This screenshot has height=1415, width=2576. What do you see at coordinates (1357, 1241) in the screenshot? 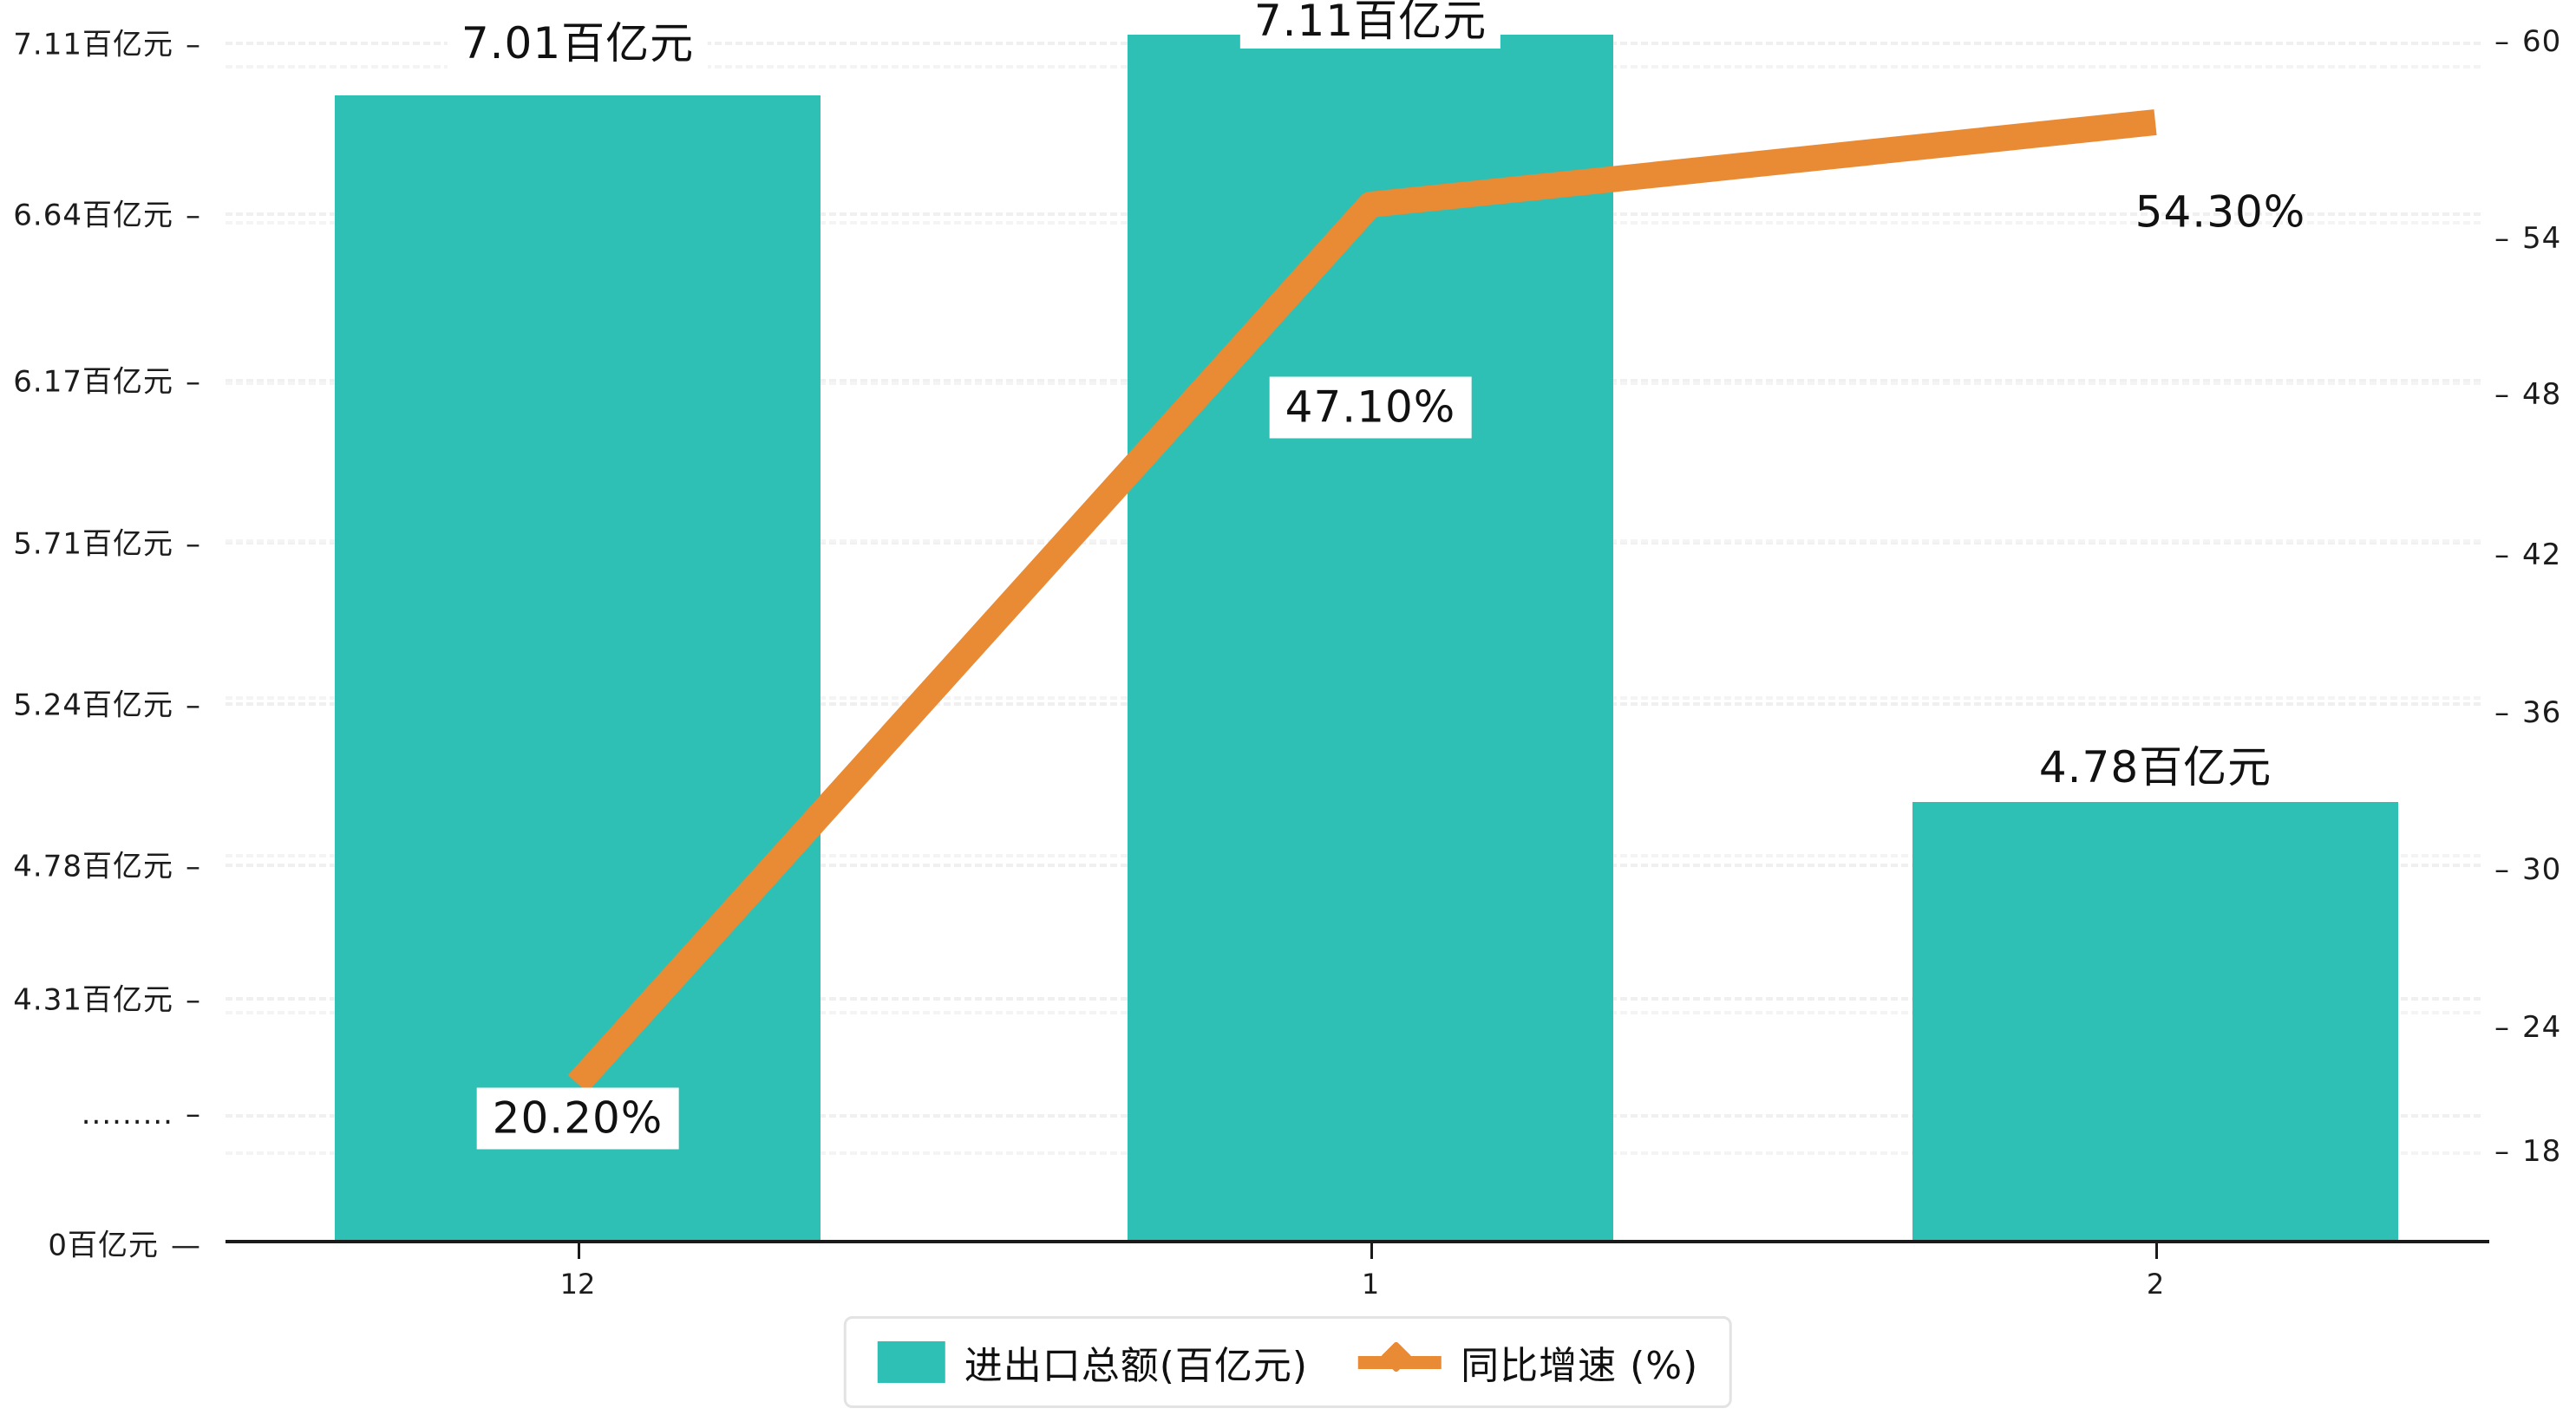
I see `x-axis-line` at bounding box center [1357, 1241].